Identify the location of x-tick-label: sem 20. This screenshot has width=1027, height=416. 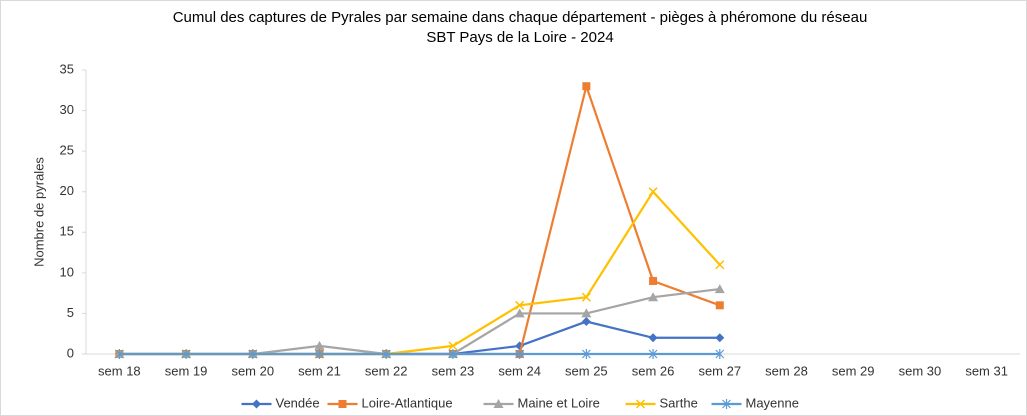
(252, 370).